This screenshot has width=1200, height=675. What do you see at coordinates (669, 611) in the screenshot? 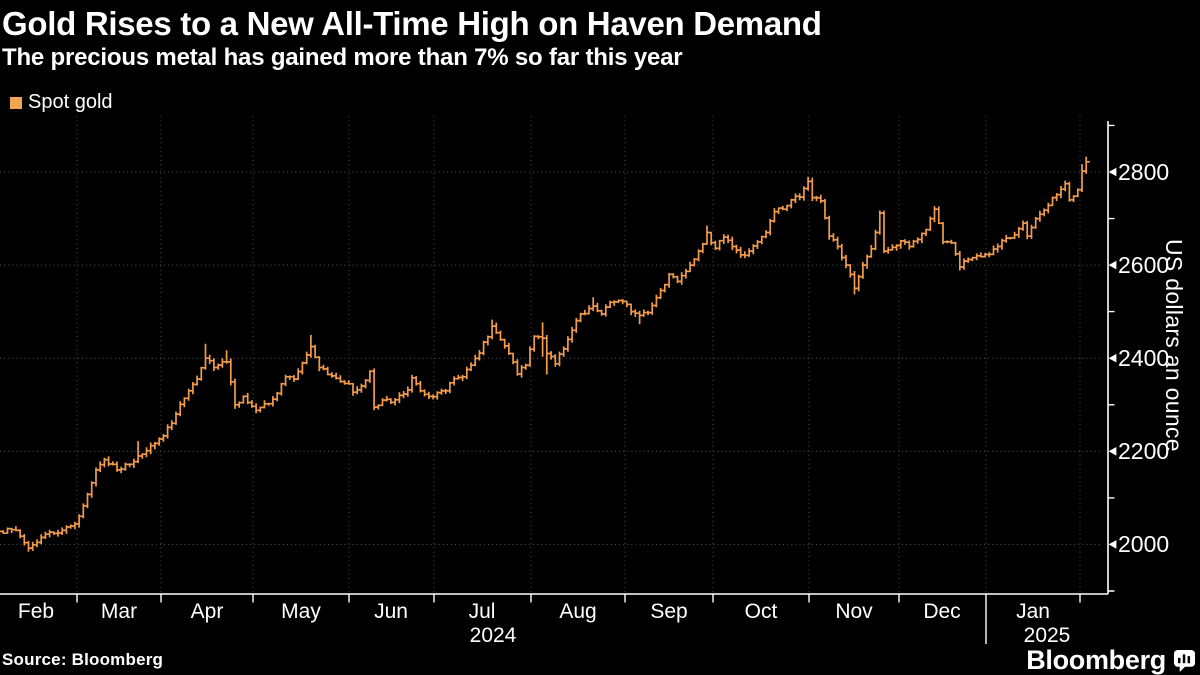
I see `month-label: Sep` at bounding box center [669, 611].